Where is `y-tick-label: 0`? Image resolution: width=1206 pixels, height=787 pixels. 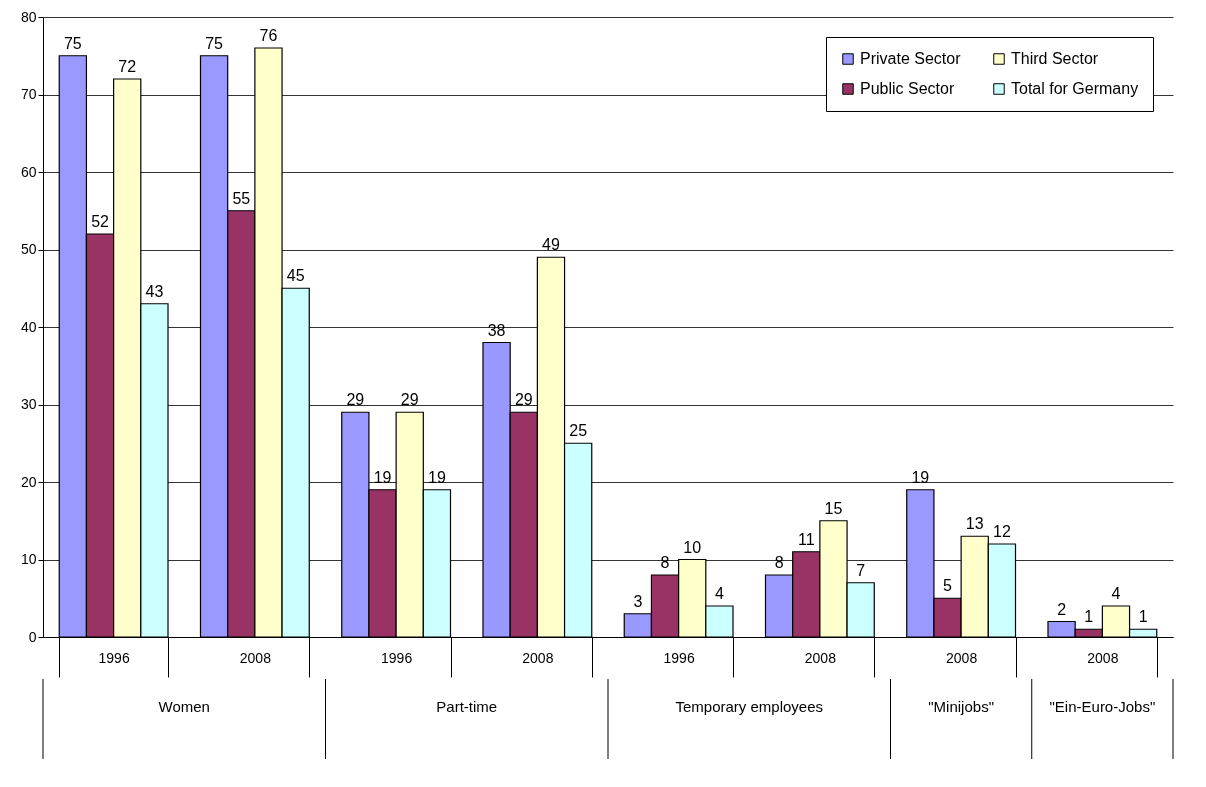 y-tick-label: 0 is located at coordinates (32, 636).